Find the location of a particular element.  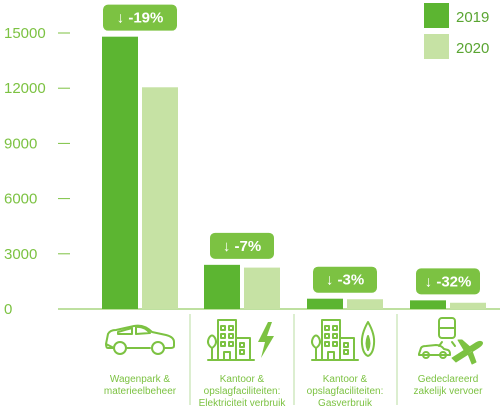

category-dividers is located at coordinates (293, 359).